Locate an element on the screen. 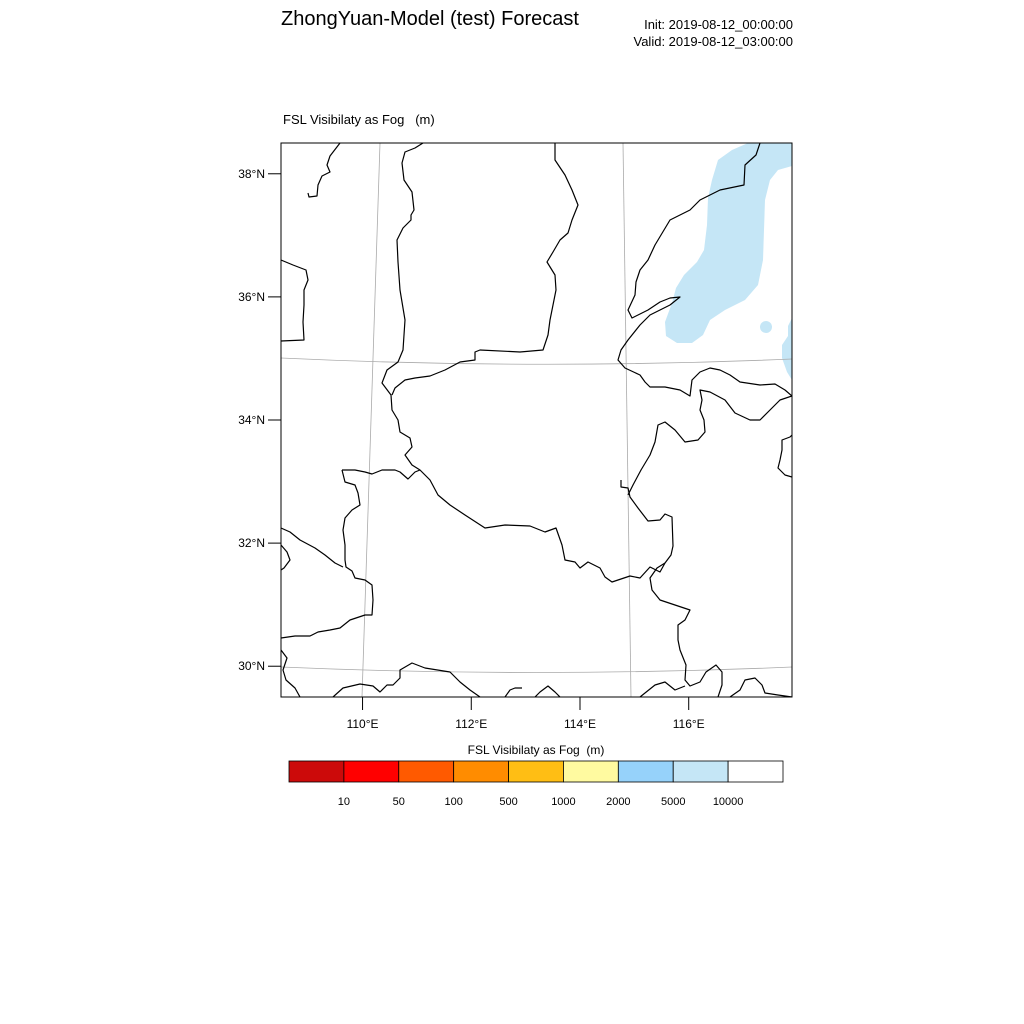 This screenshot has height=1024, width=1024. lon-tick-label: 110°E is located at coordinates (363, 724).